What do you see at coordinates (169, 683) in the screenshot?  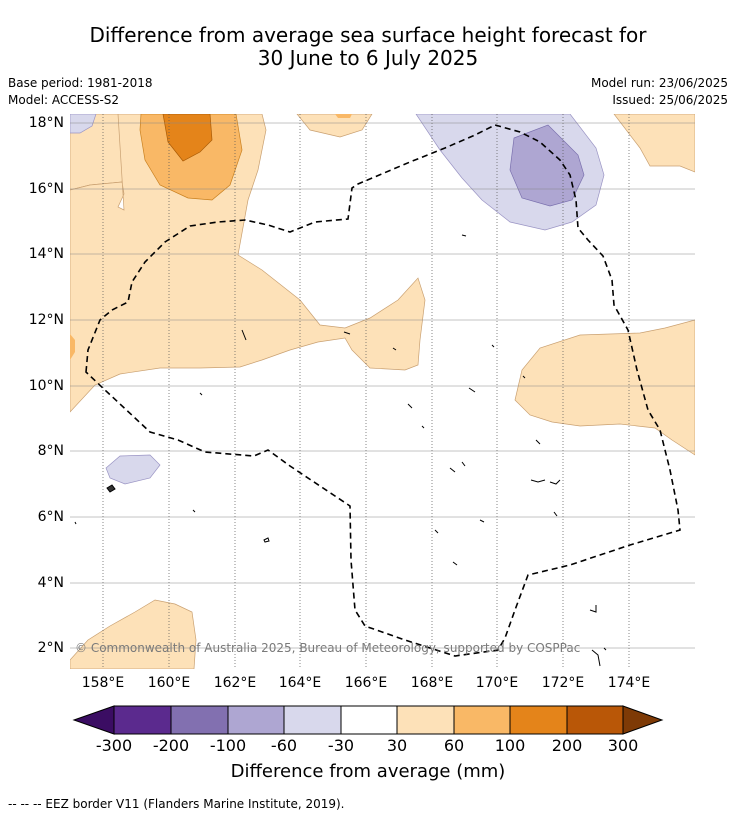 I see `lon-label-160e: 160°E` at bounding box center [169, 683].